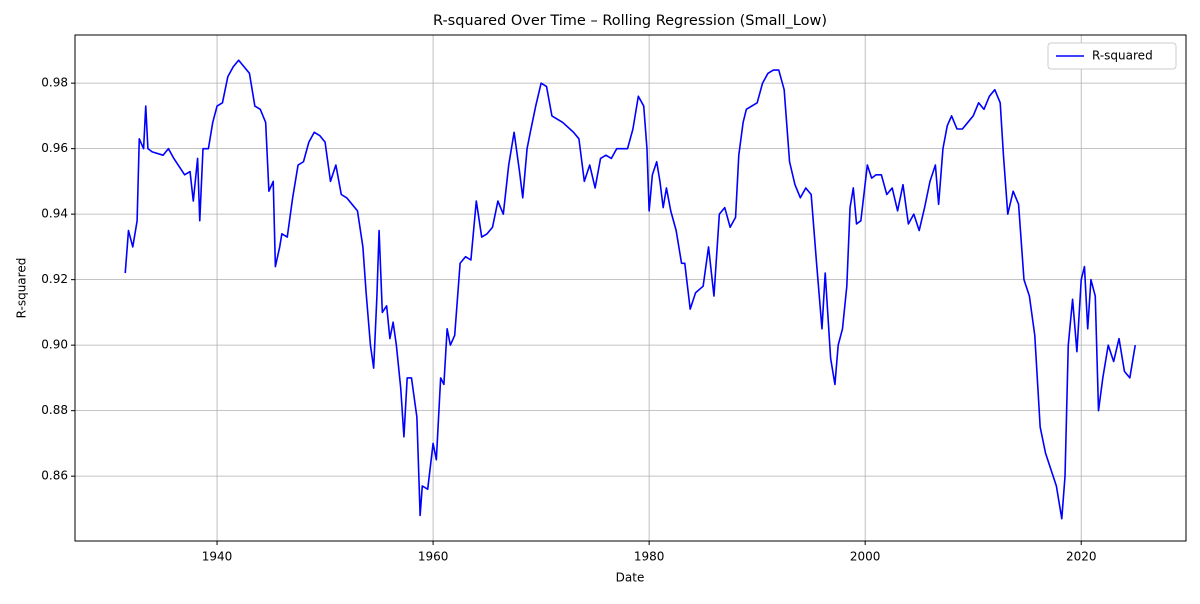 This screenshot has width=1200, height=604. What do you see at coordinates (54, 279) in the screenshot?
I see `y-tick-label: 0.92` at bounding box center [54, 279].